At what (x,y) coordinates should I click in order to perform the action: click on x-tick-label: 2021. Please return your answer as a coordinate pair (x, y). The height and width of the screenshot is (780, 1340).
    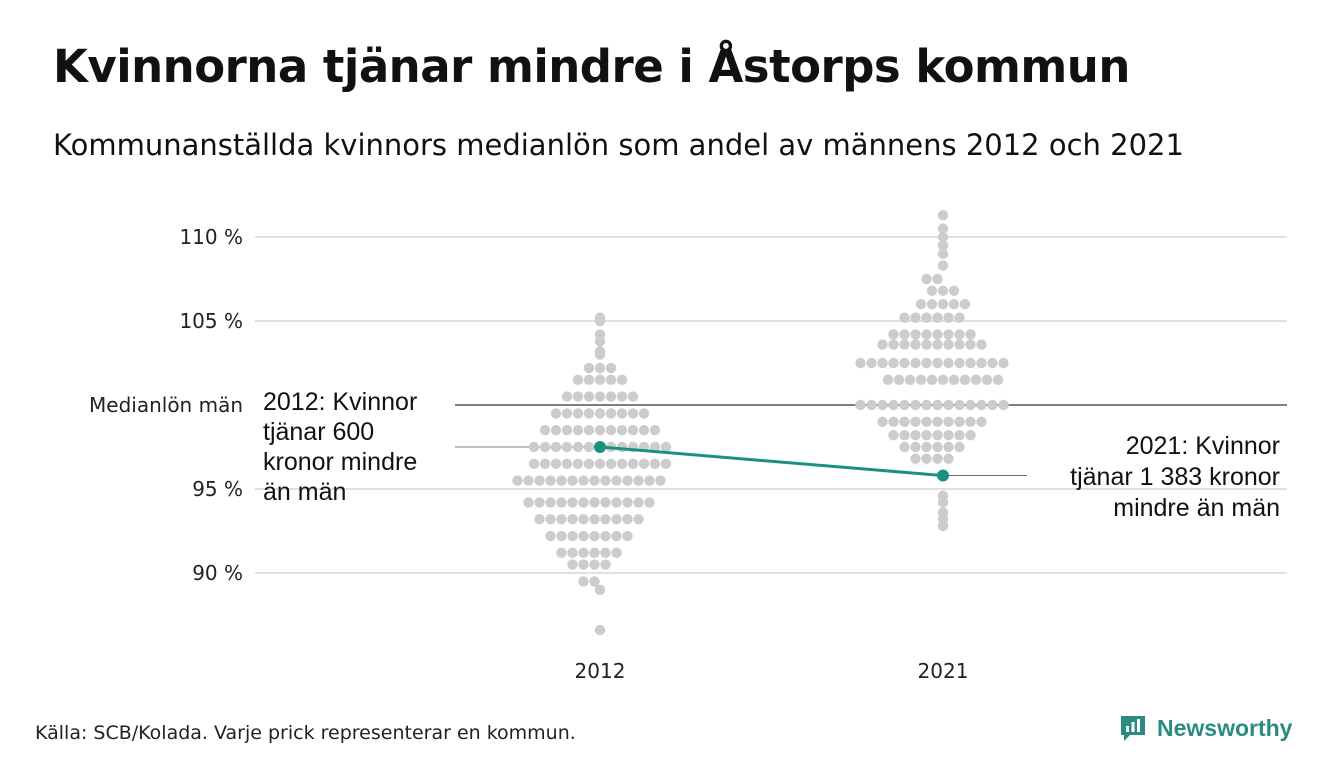
    Looking at the image, I should click on (943, 671).